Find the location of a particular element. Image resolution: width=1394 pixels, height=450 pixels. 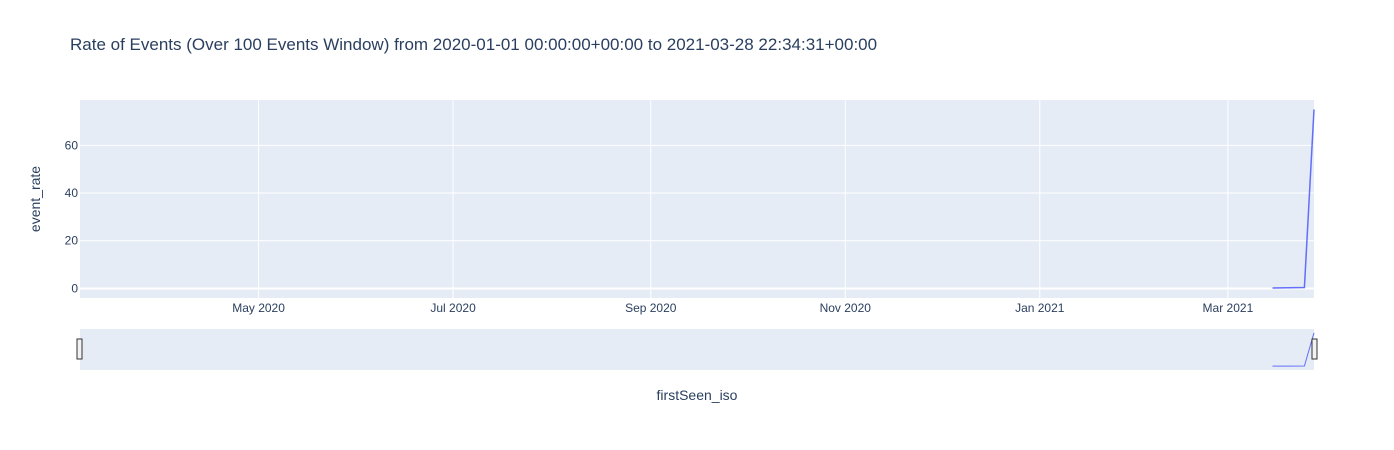

x-tick-label: Jan 2021 is located at coordinates (1040, 308).